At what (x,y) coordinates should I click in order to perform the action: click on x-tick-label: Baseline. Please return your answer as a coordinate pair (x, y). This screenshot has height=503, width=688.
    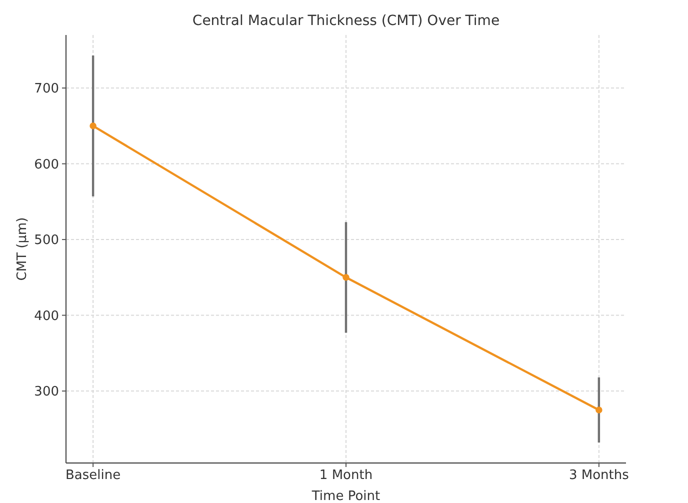
    Looking at the image, I should click on (93, 475).